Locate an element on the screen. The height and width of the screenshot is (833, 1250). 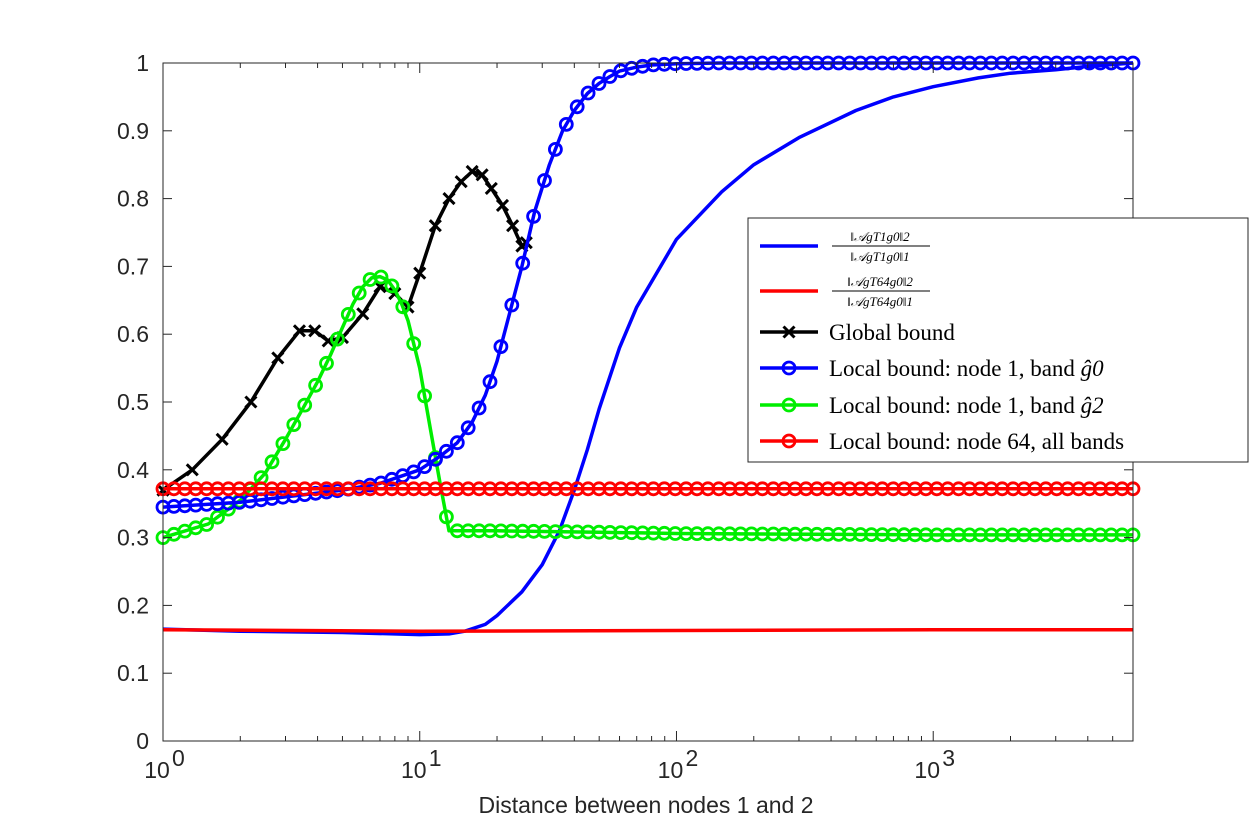
legend-item-blue_ratio: ‖𝒜gT1g0‖2 ‖𝒜gT1g0‖1 is located at coordinates (845, 246).